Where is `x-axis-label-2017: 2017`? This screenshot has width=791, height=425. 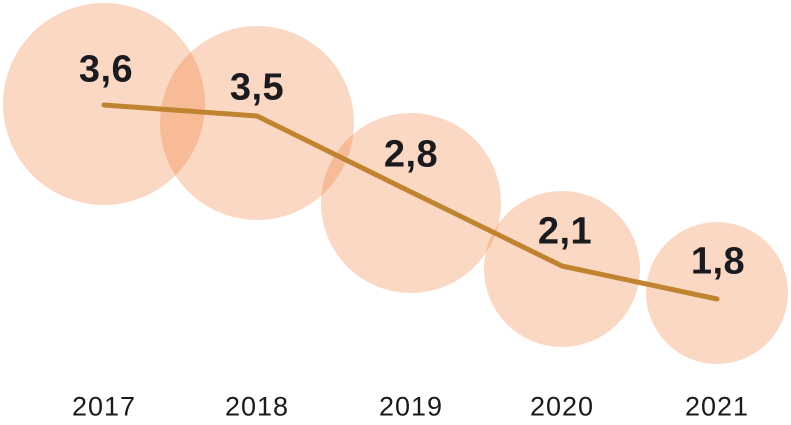
x-axis-label-2017: 2017 is located at coordinates (104, 406).